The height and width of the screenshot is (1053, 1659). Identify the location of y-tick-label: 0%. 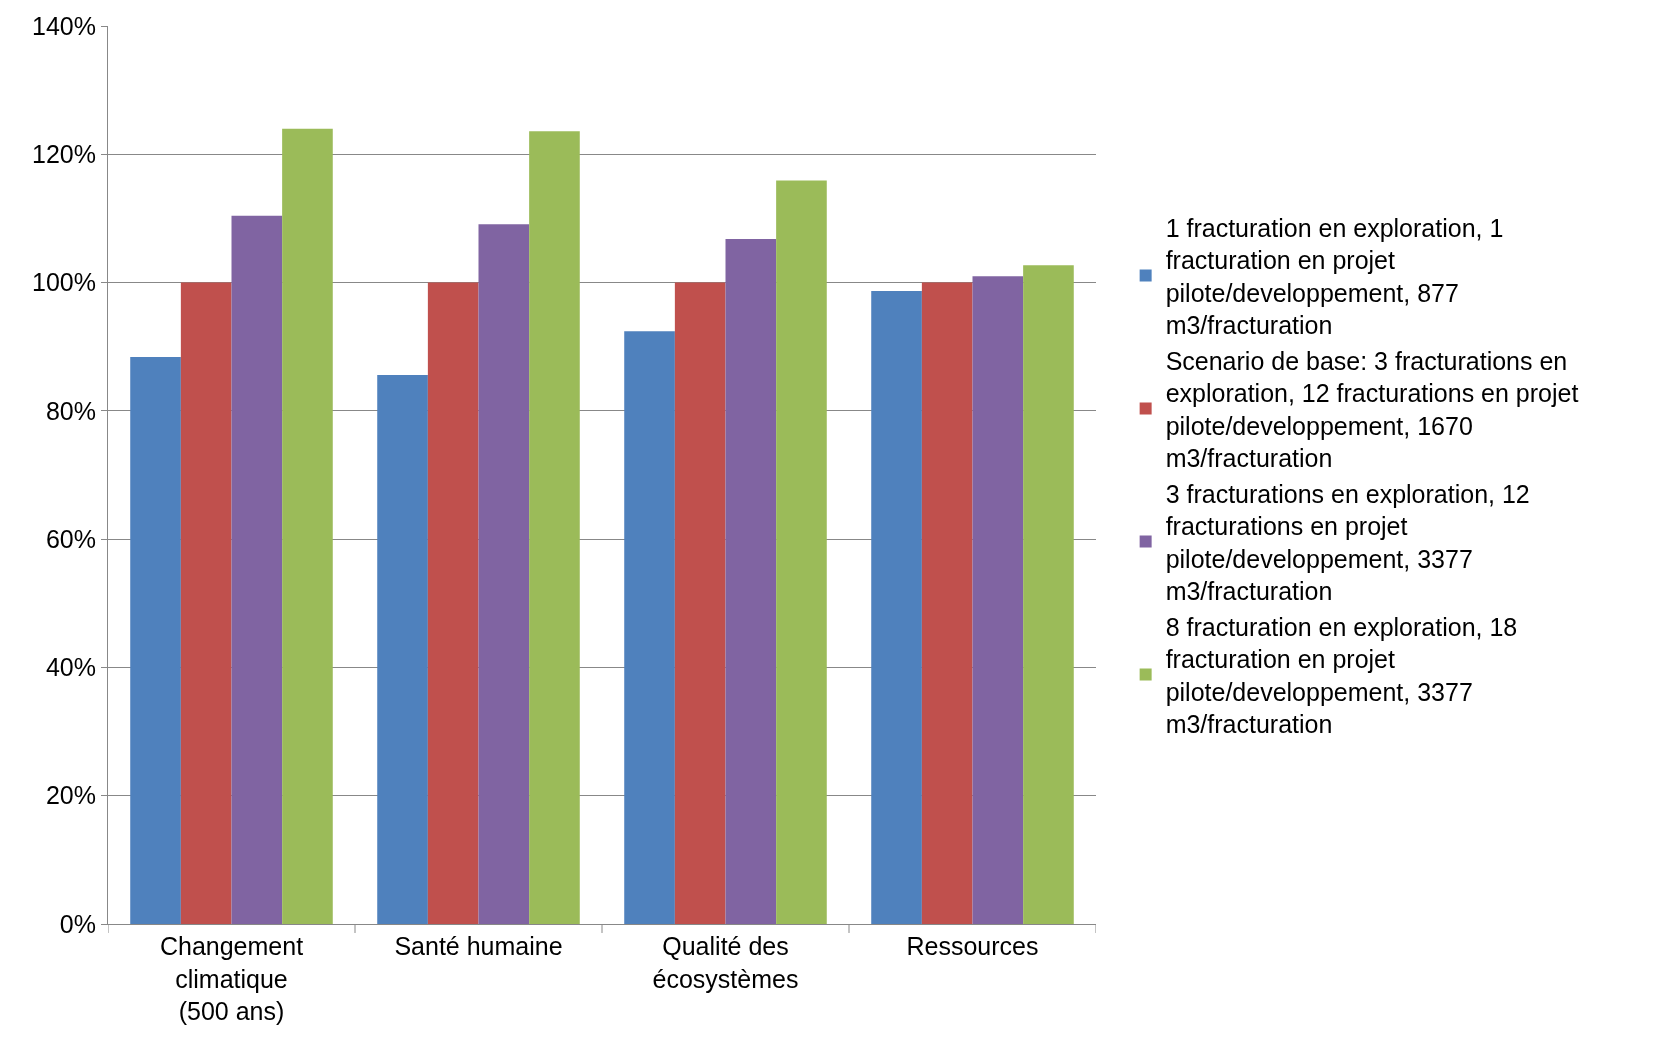
(77, 923).